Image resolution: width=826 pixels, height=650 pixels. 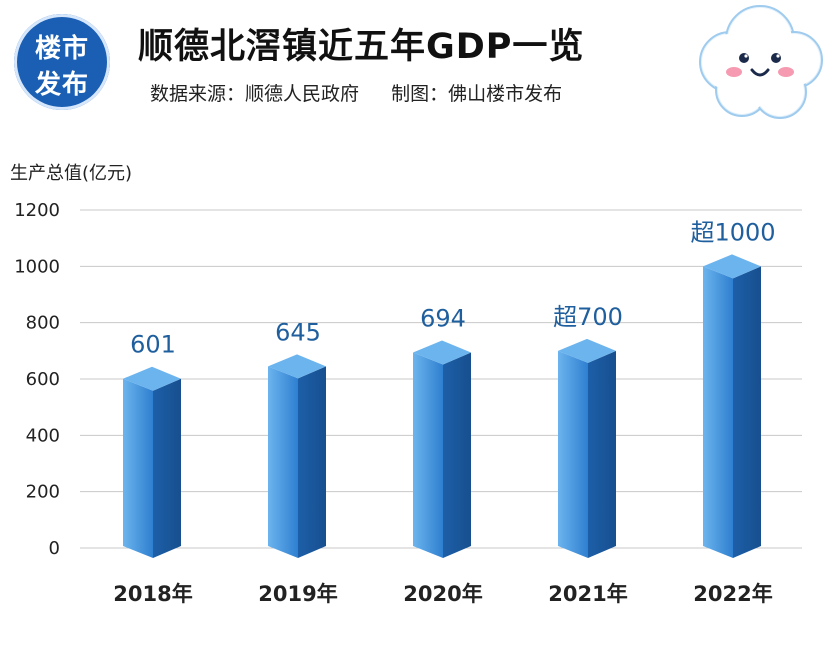 What do you see at coordinates (298, 332) in the screenshot?
I see `bar-value-label: 645` at bounding box center [298, 332].